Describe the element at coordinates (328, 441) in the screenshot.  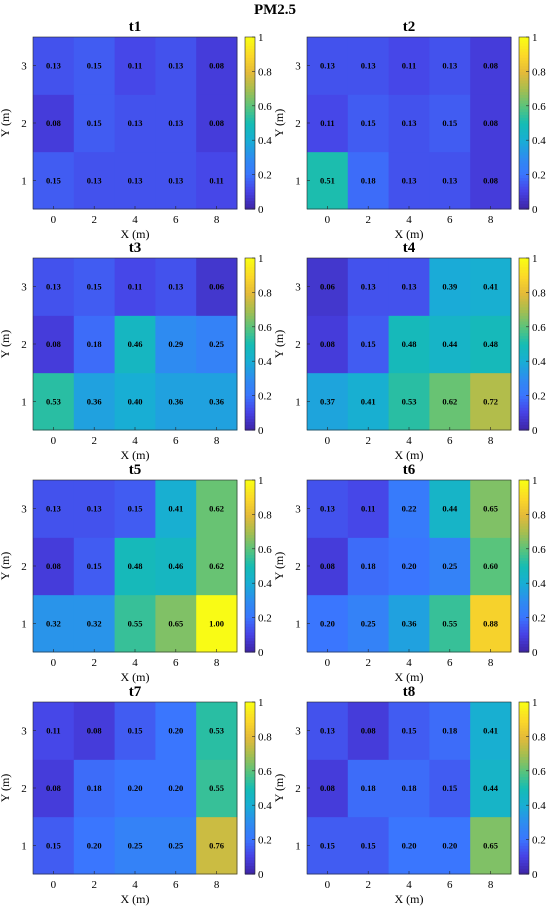
I see `x-tick-label: 0` at that location.